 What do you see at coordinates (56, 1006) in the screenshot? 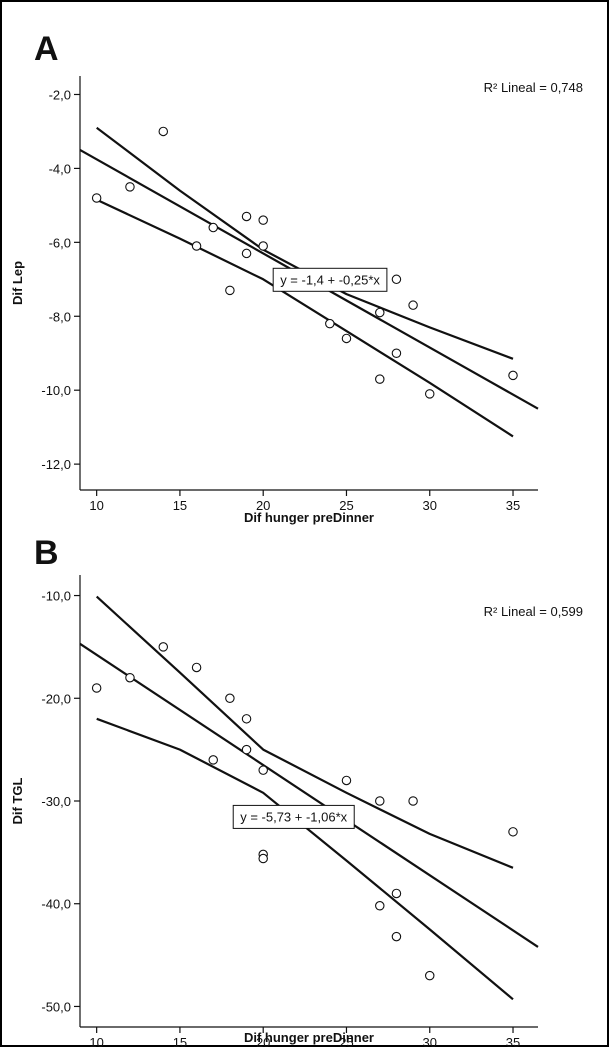
I see `y-tick-label: -50,0` at bounding box center [56, 1006].